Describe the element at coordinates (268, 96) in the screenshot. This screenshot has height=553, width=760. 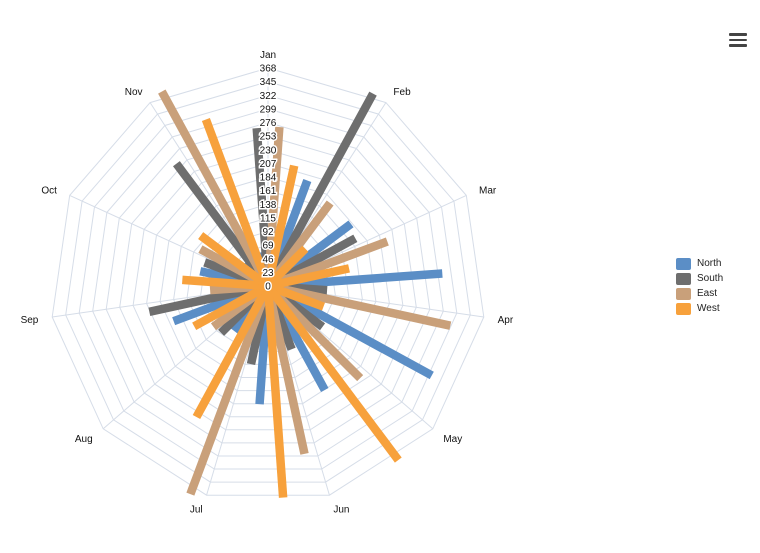
I see `radial-tick-label: 322` at that location.